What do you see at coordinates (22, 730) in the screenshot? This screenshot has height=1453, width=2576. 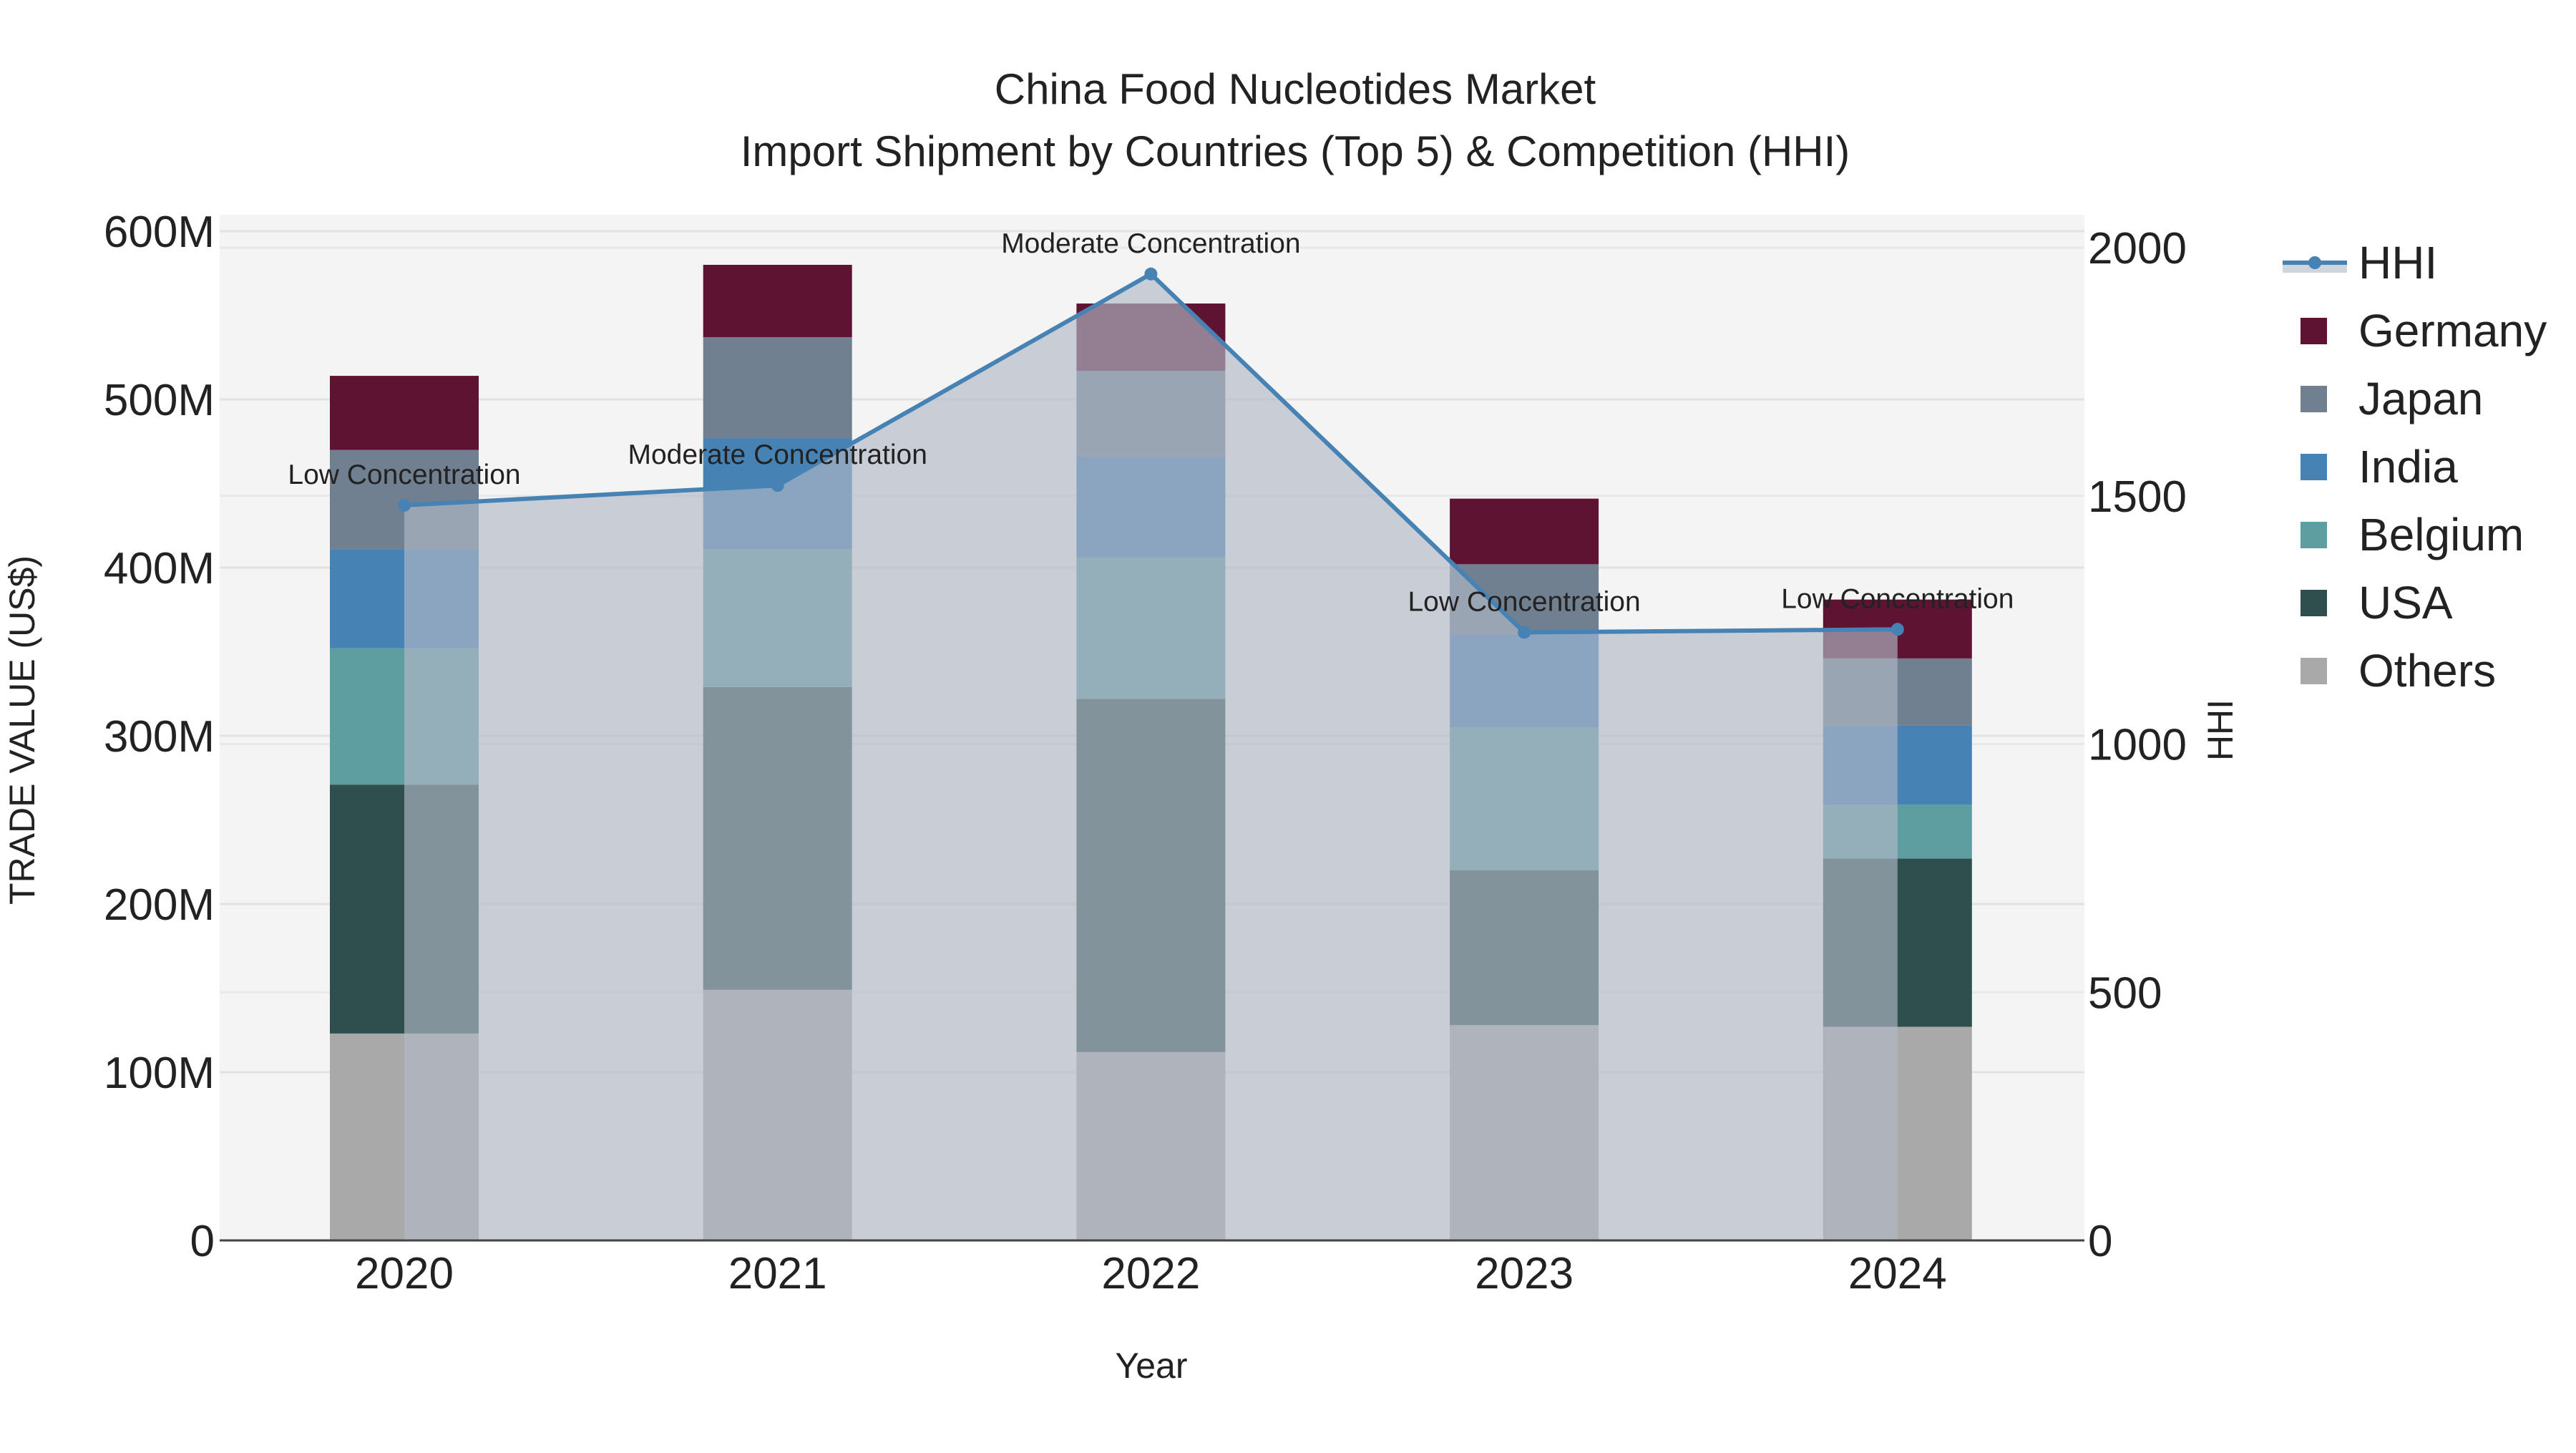 I see `y-axis-title: TRADE VALUE (US$)` at bounding box center [22, 730].